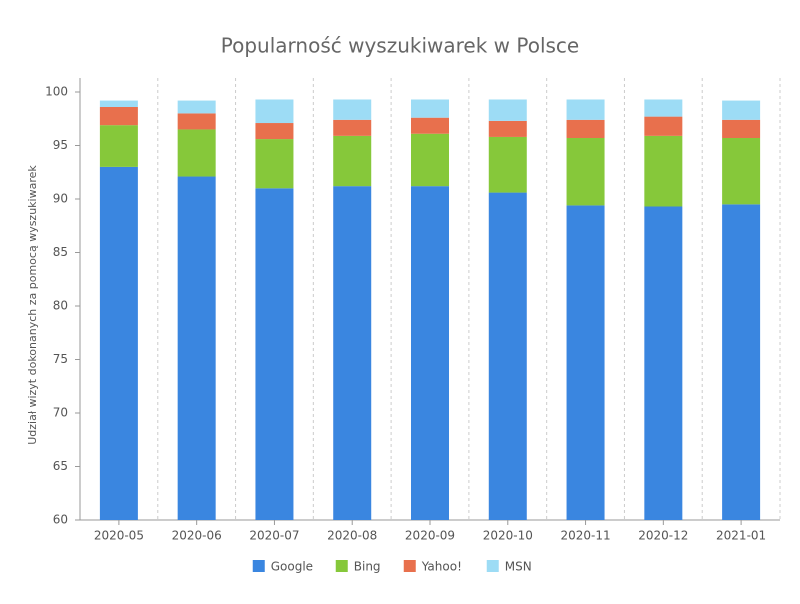  Describe the element at coordinates (60, 466) in the screenshot. I see `y-tick-label: 65` at that location.